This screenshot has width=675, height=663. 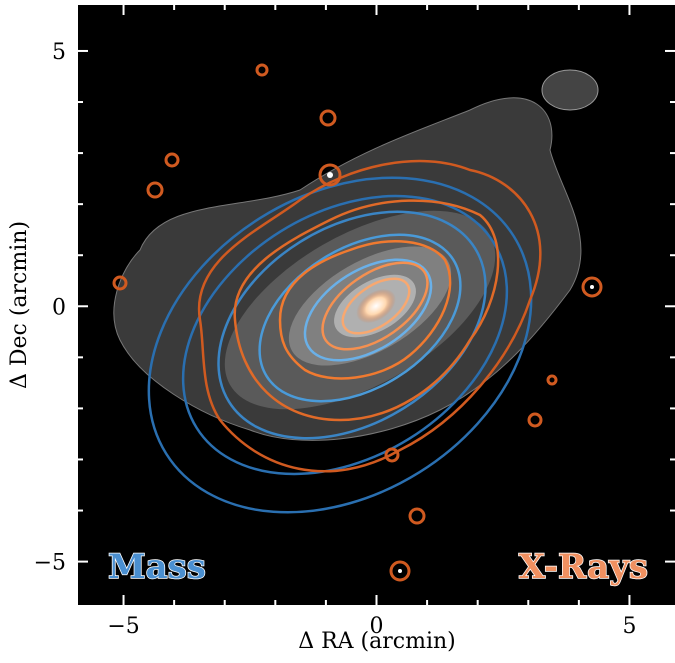 I want to click on y-axis-label: Δ Dec (arcmin), so click(x=19, y=305).